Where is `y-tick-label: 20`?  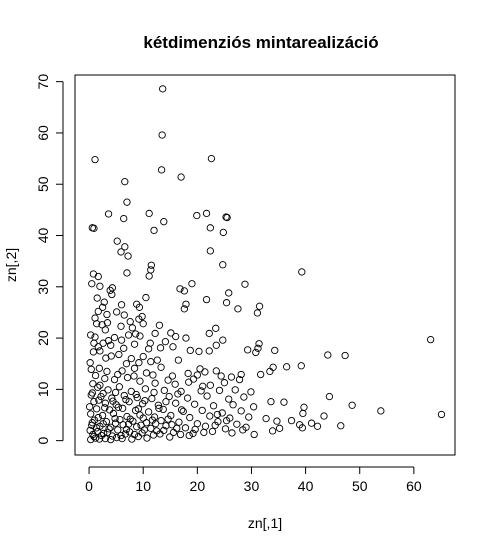 y-tick-label: 20 is located at coordinates (43, 338).